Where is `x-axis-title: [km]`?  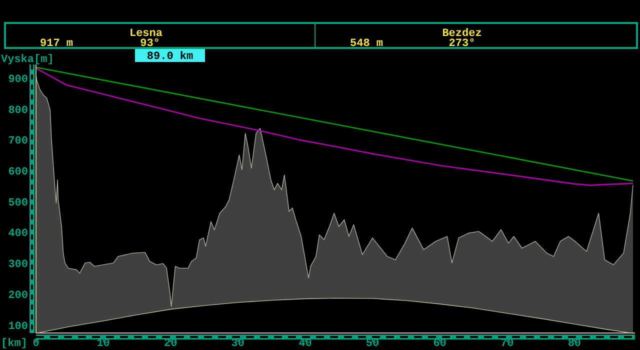
x-axis-title: [km] is located at coordinates (14, 344).